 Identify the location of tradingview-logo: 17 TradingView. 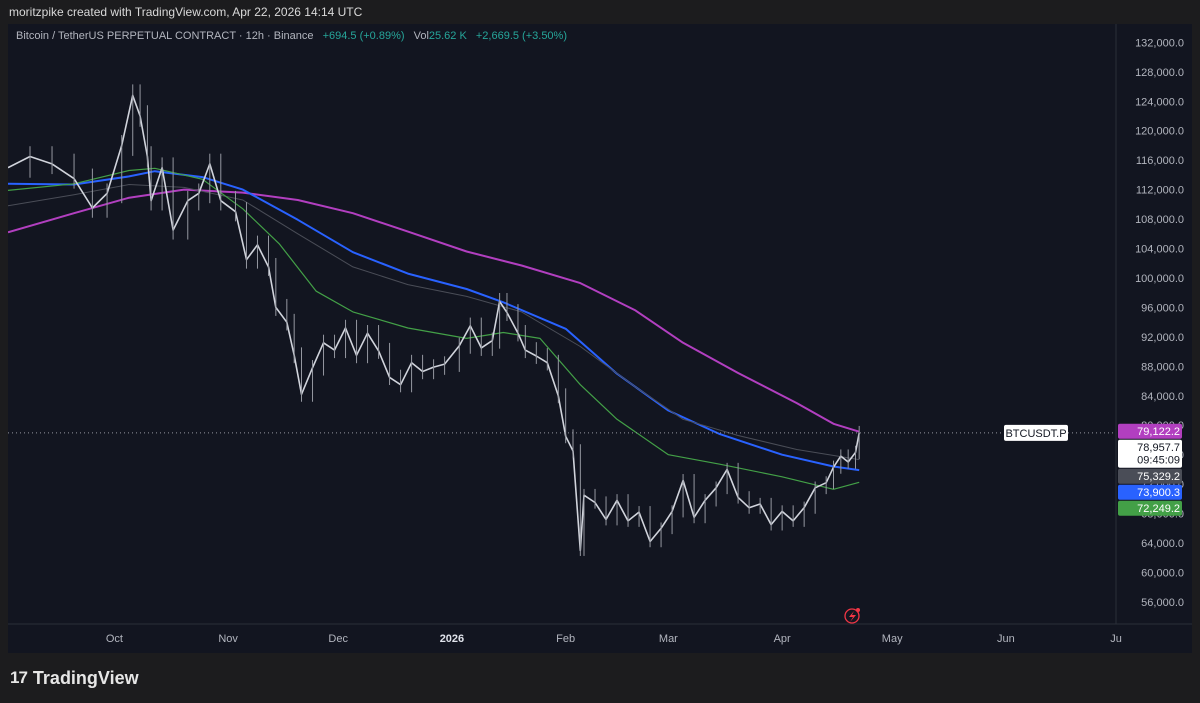
(74, 678).